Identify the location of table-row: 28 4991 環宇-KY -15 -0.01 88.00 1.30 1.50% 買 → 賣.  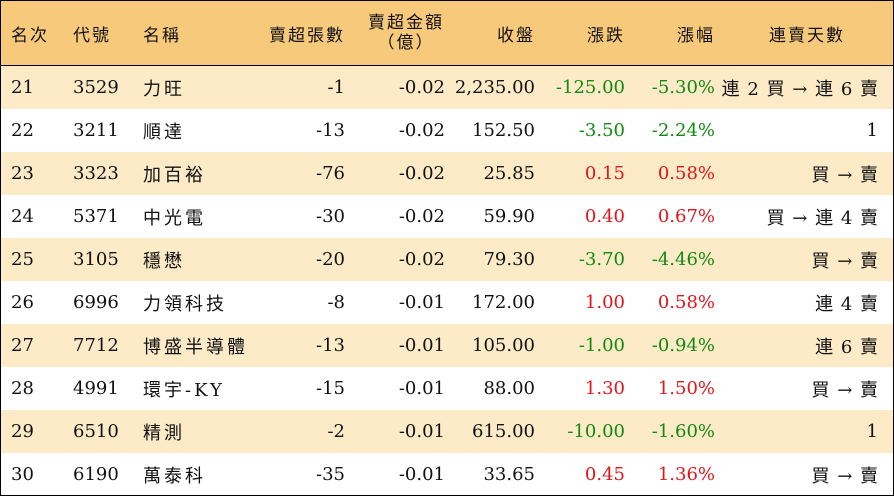
(447, 388).